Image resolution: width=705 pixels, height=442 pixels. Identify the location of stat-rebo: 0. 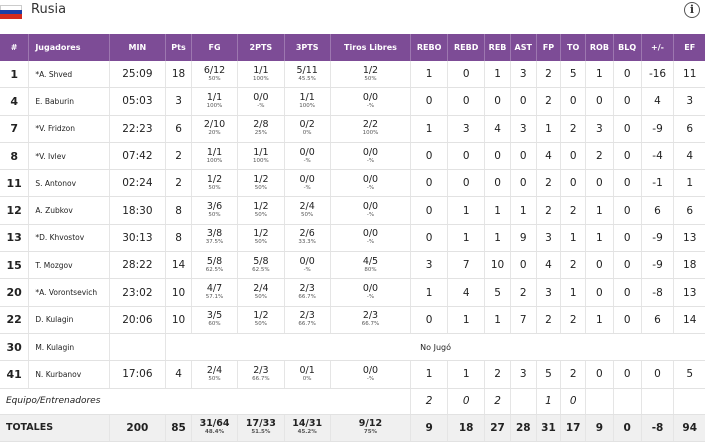
(429, 210).